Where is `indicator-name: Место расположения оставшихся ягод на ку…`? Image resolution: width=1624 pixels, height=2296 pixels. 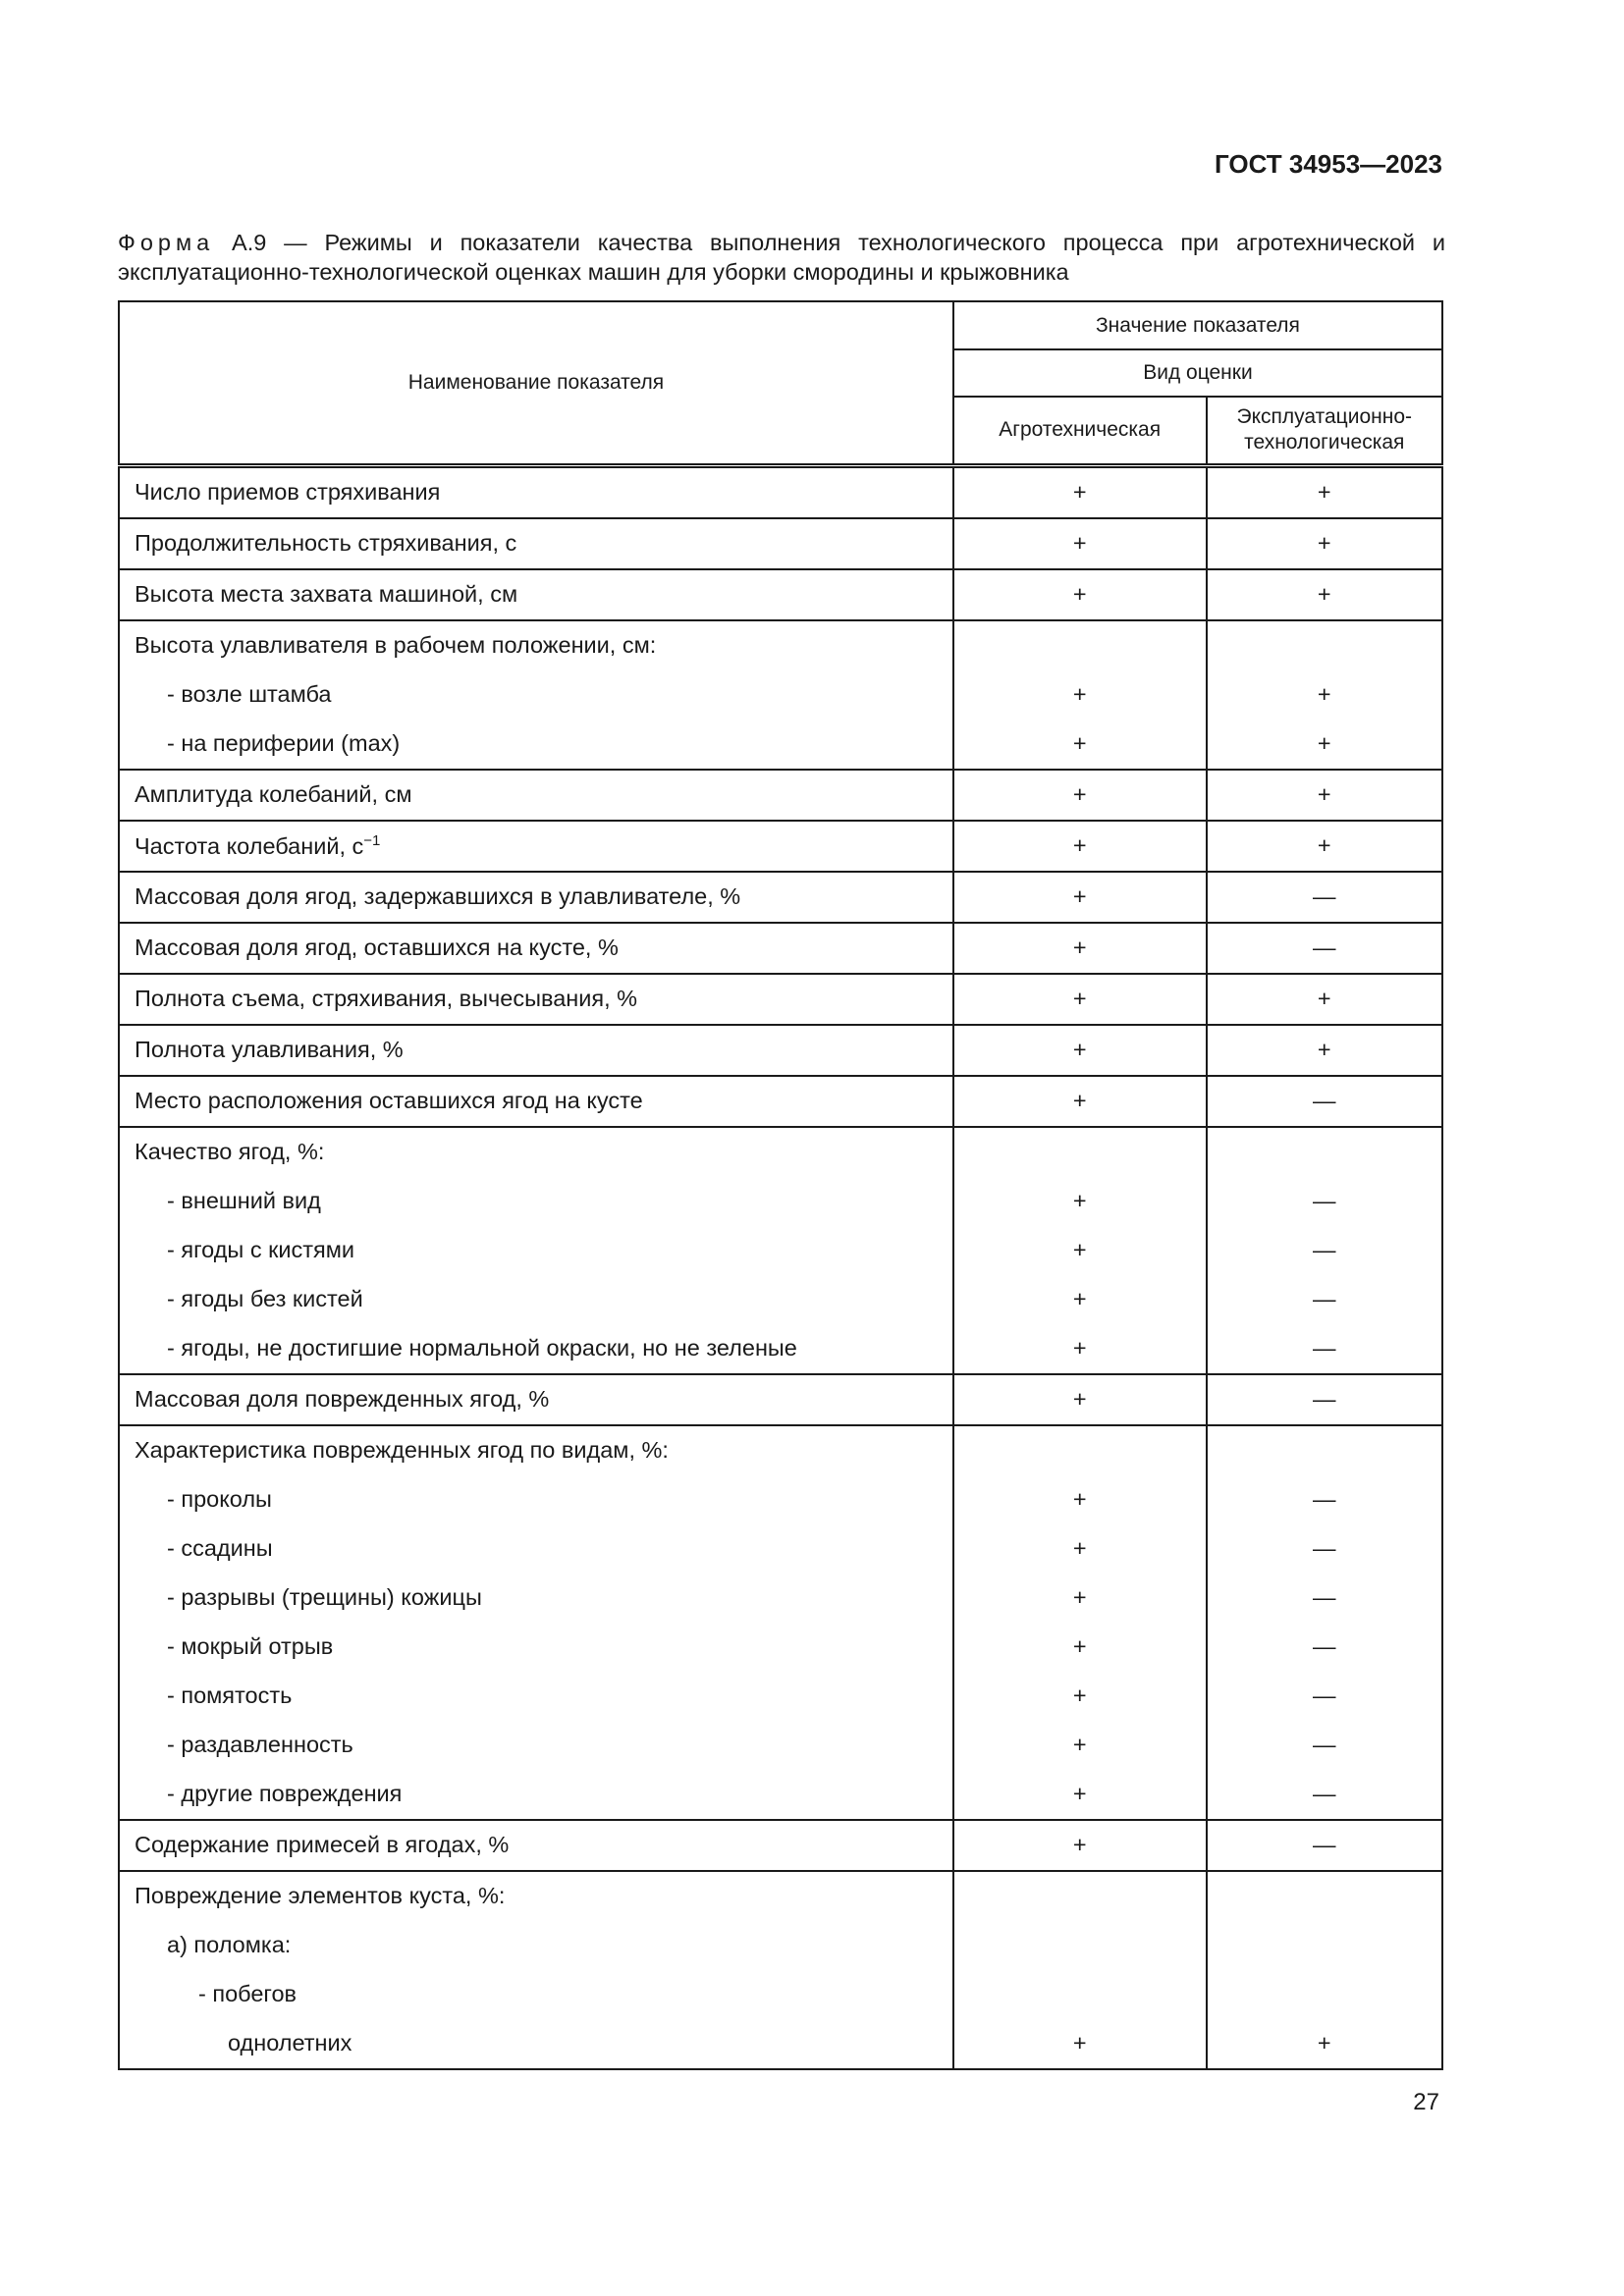
indicator-name: Место расположения оставшихся ягод на ку… is located at coordinates (536, 1100).